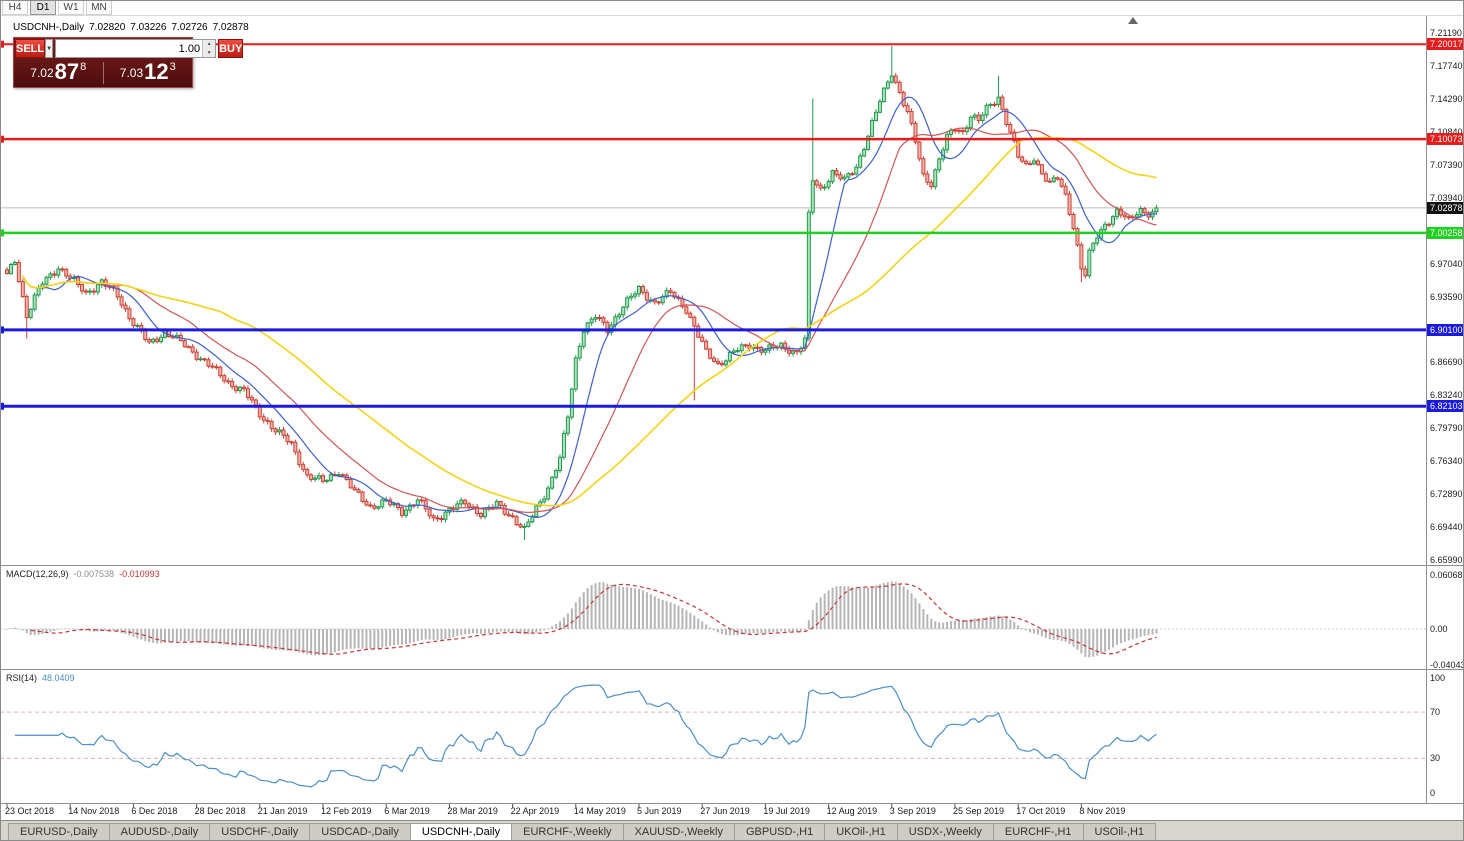 This screenshot has width=1464, height=841. I want to click on chart-shift-marker-icon, so click(1133, 20).